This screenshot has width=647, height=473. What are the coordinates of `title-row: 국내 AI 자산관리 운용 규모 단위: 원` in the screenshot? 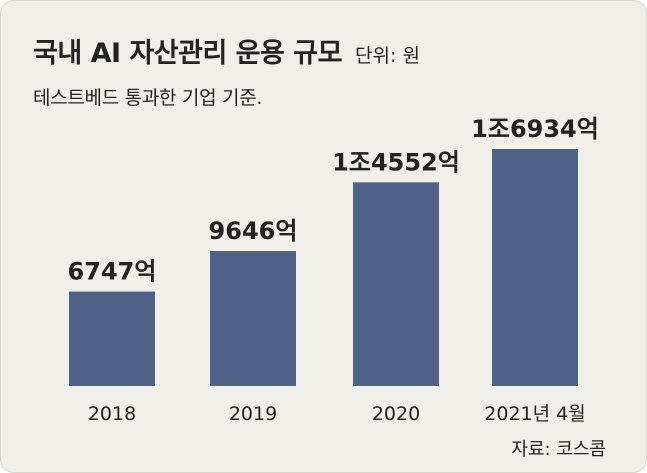 It's located at (226, 50).